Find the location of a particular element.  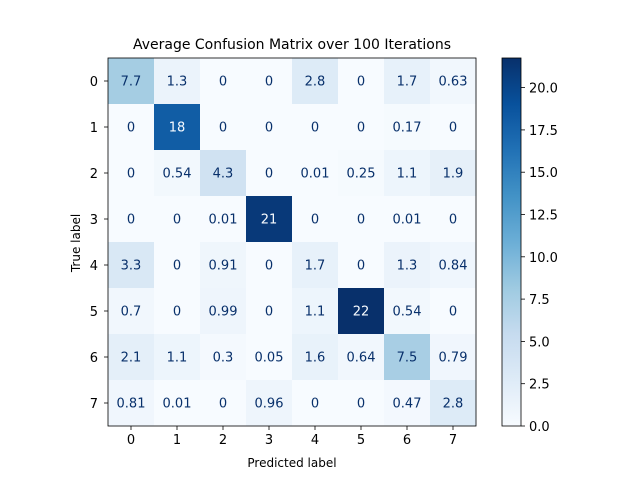

y-tick-label: 2 is located at coordinates (94, 174).